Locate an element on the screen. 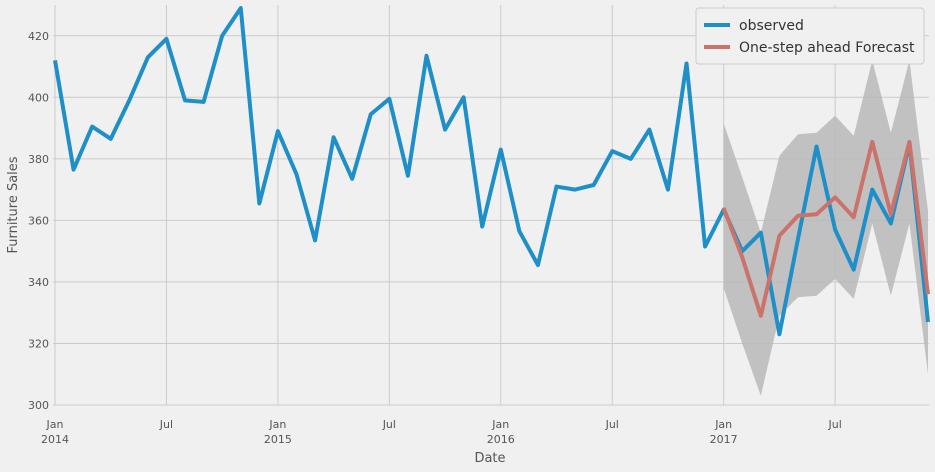  y-axis-title: Furniture Sales is located at coordinates (13, 204).